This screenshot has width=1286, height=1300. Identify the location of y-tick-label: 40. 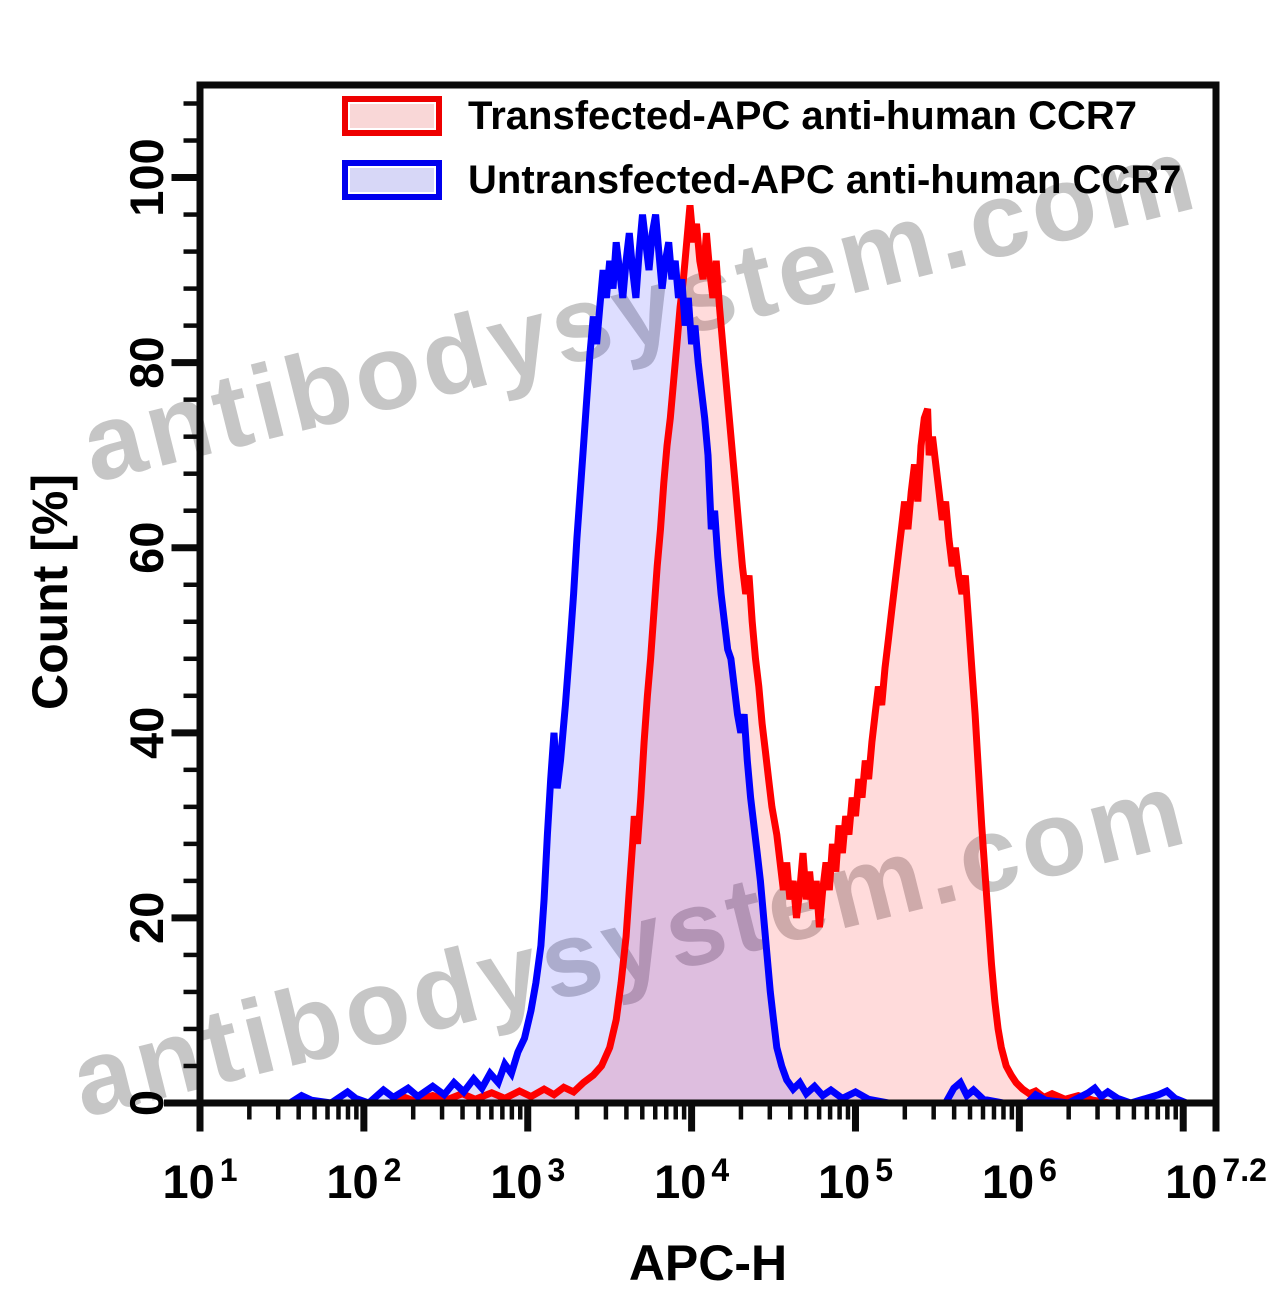
(146, 733).